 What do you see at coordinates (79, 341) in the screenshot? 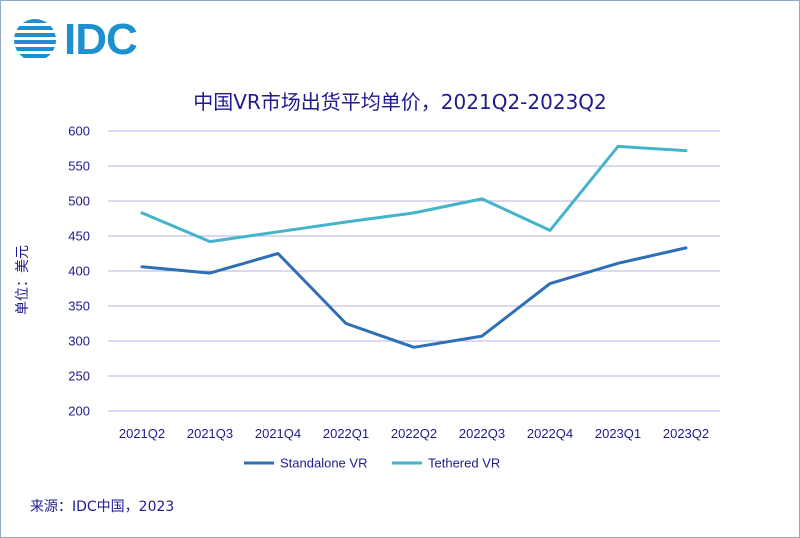
I see `y-tick-label: 300` at bounding box center [79, 341].